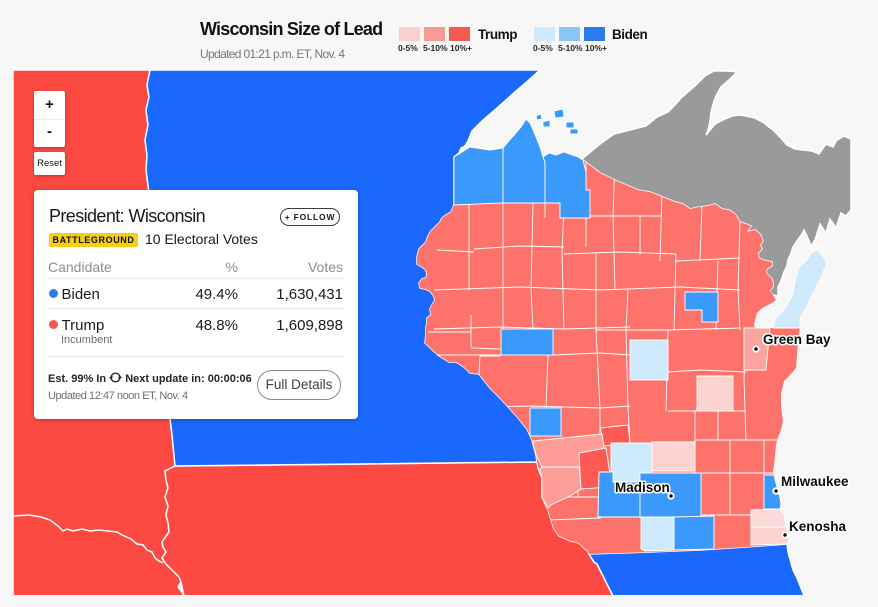 This screenshot has width=878, height=607. What do you see at coordinates (797, 339) in the screenshot?
I see `svg-text: Green Bay` at bounding box center [797, 339].